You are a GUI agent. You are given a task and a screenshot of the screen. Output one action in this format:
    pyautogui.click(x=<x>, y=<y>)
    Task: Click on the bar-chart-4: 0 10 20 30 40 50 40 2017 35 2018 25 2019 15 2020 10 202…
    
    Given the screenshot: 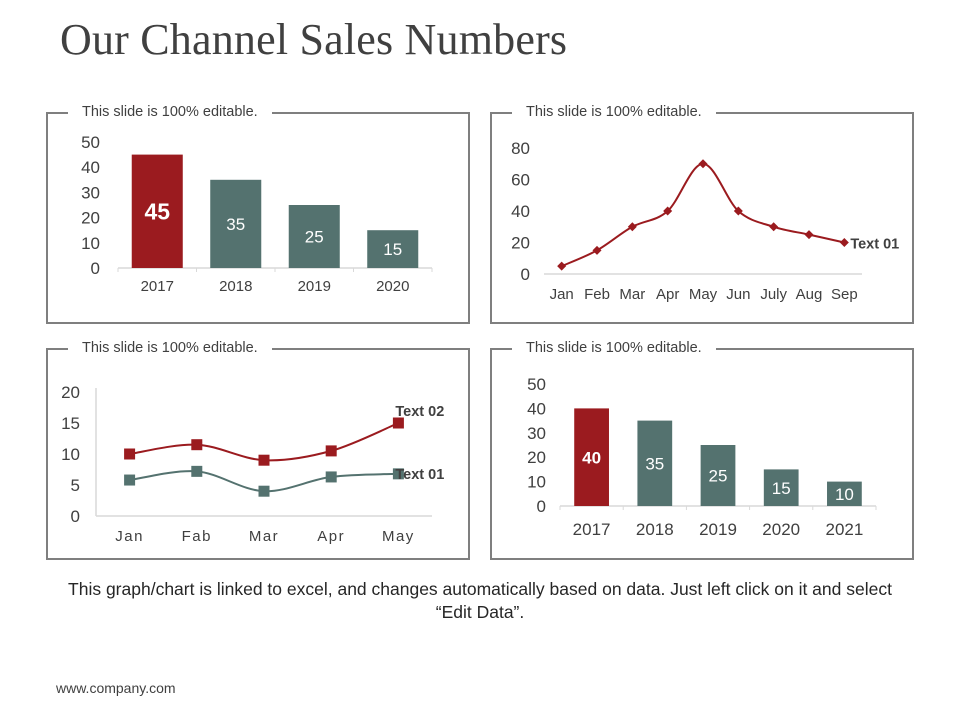 What is the action you would take?
    pyautogui.click(x=704, y=456)
    